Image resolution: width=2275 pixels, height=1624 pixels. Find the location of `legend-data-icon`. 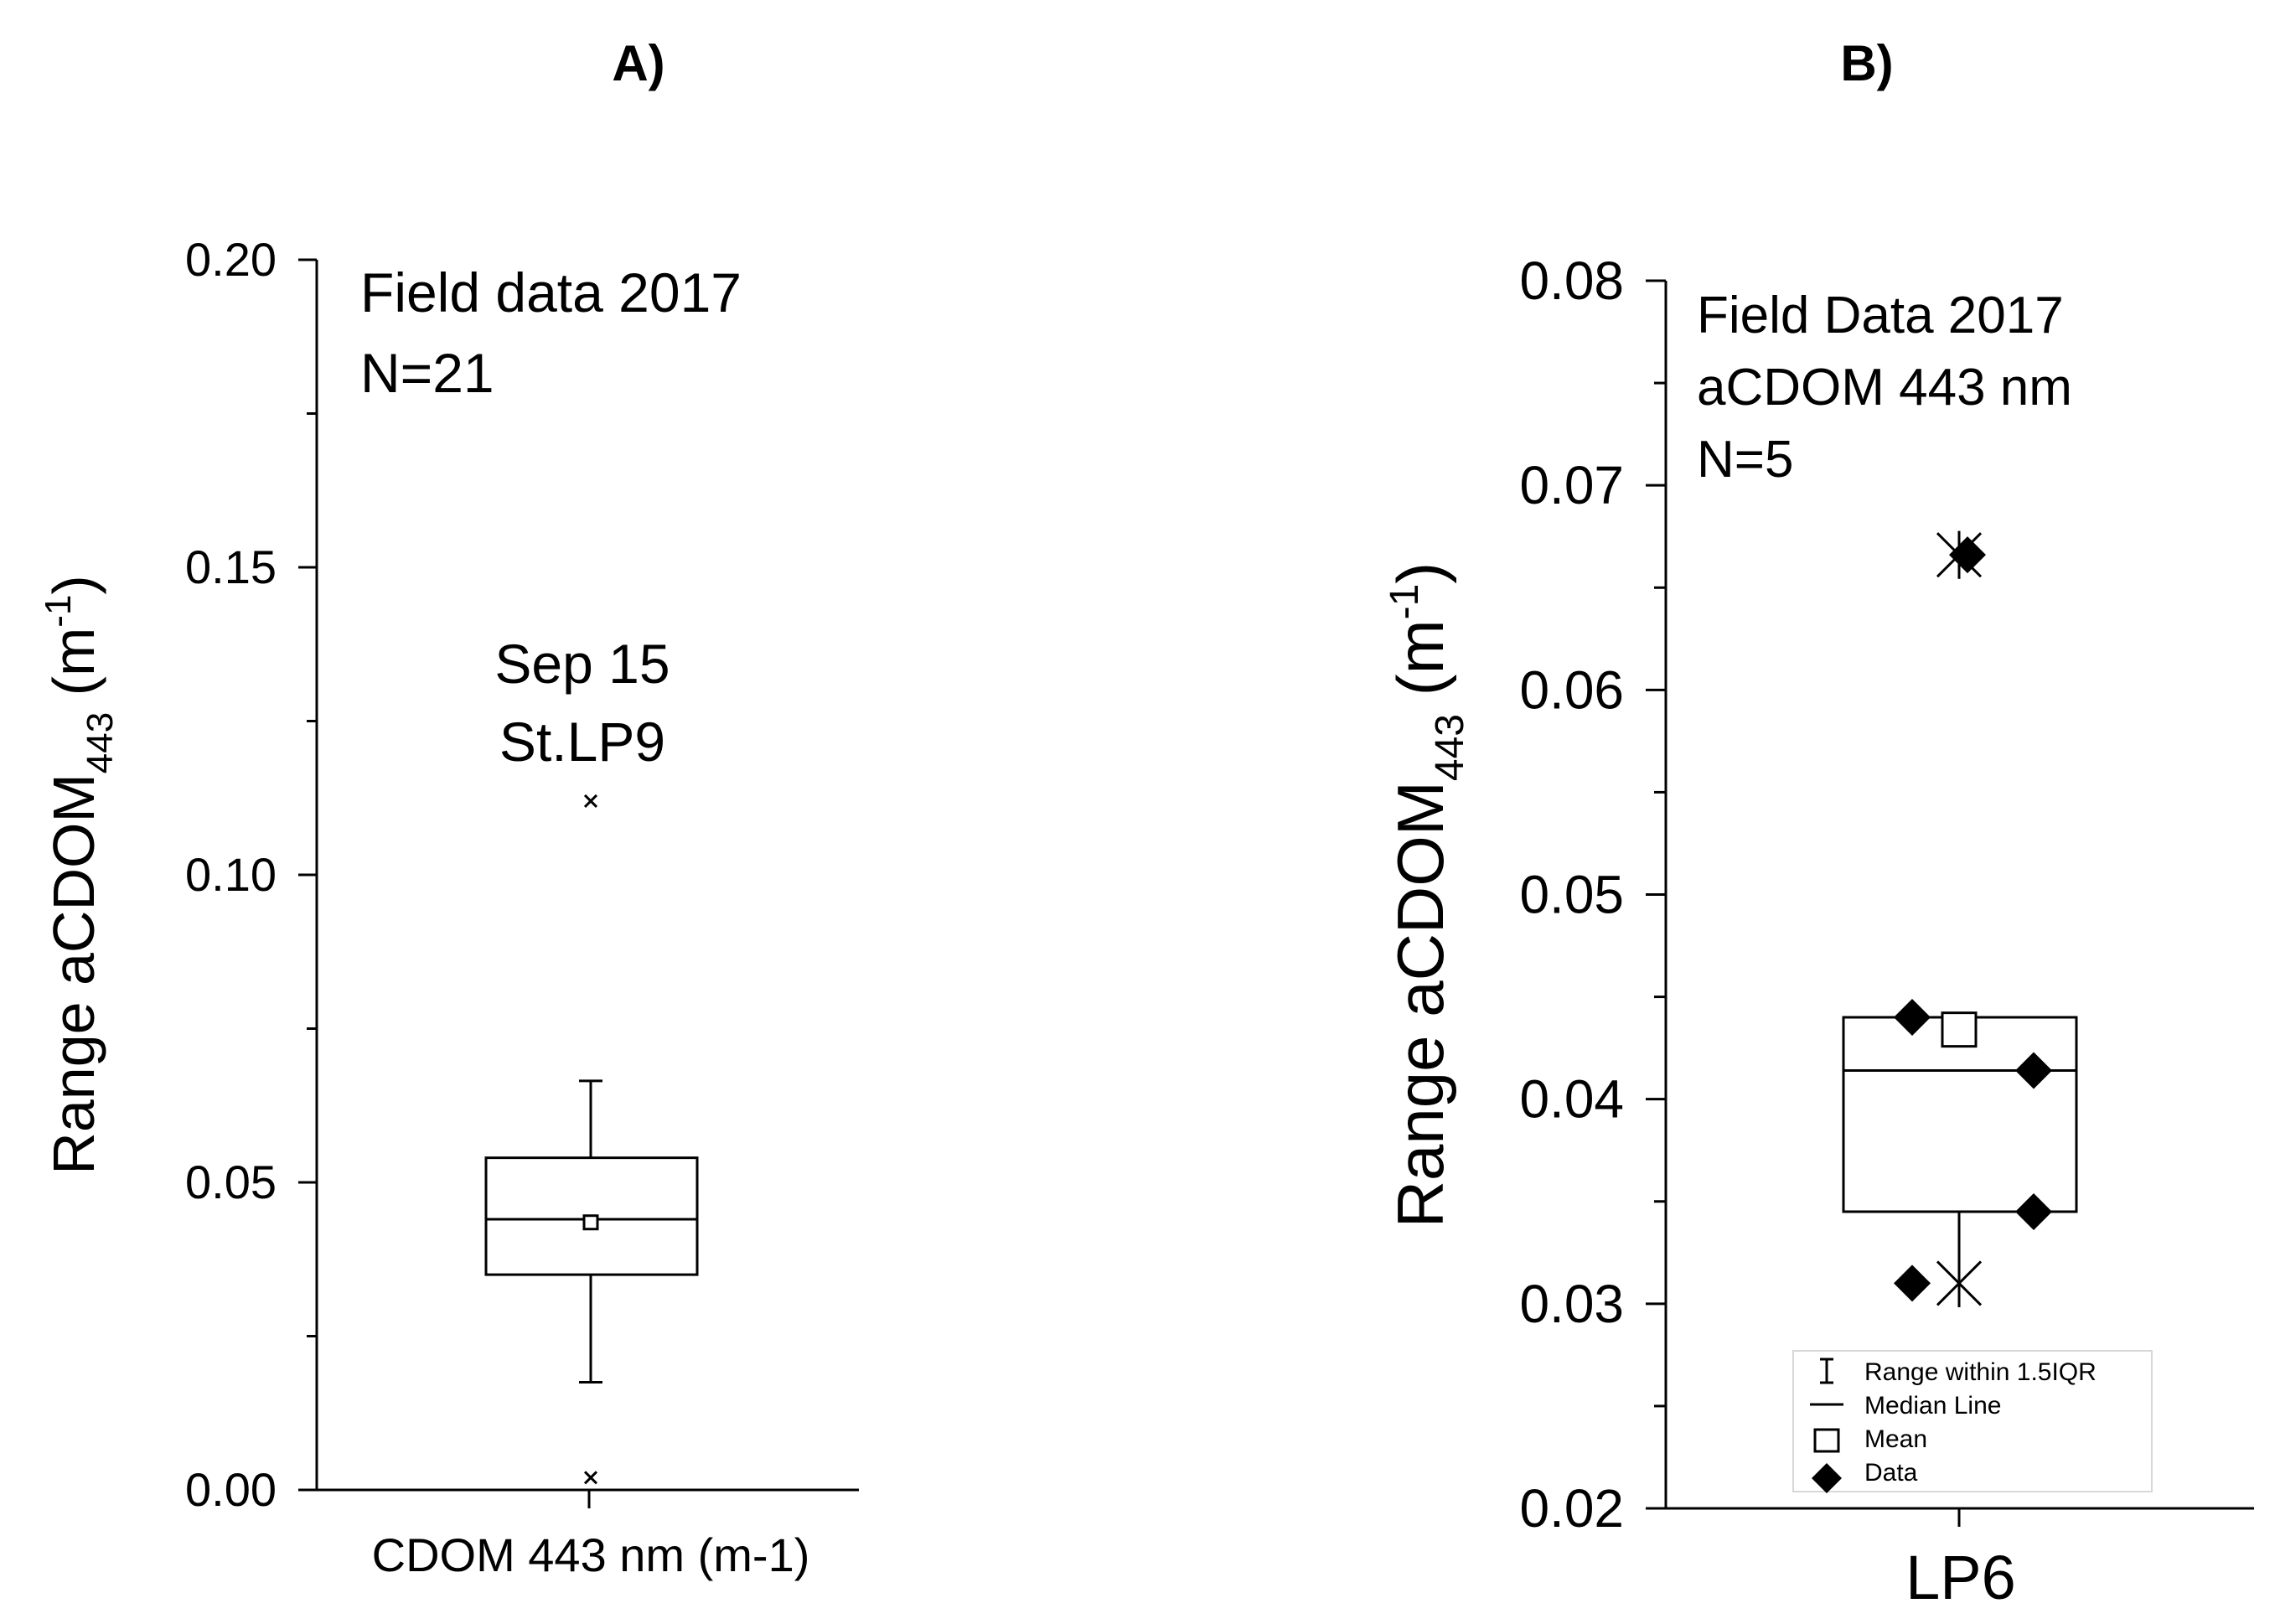

legend-data-icon is located at coordinates (1827, 1478).